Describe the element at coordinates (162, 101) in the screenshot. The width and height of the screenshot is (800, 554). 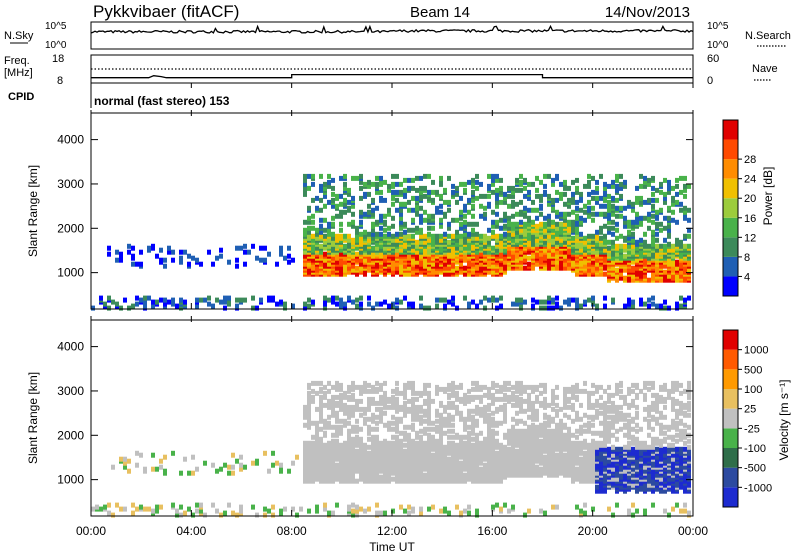
I see `cpid-text: normal (fast stereo) 153` at that location.